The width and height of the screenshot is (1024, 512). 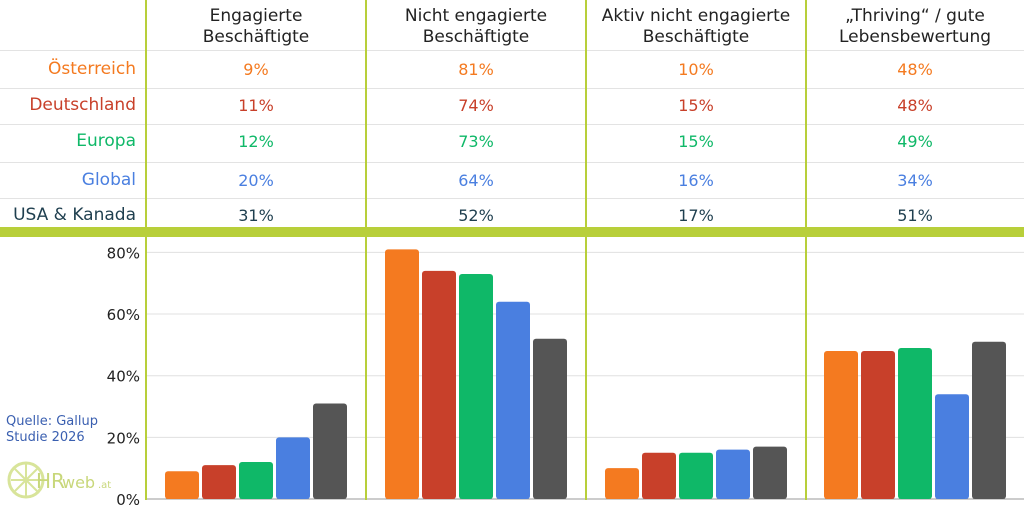 I want to click on column-header: Engagierte Beschäftigte, so click(x=256, y=26).